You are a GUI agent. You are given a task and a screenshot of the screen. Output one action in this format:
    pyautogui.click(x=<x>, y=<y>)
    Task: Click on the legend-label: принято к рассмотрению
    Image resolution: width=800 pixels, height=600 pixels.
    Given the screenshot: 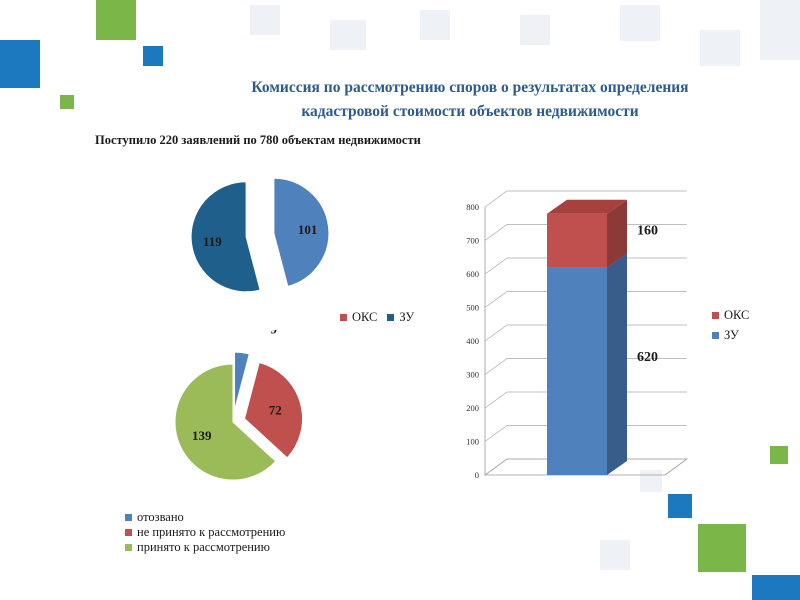 What is the action you would take?
    pyautogui.click(x=203, y=547)
    